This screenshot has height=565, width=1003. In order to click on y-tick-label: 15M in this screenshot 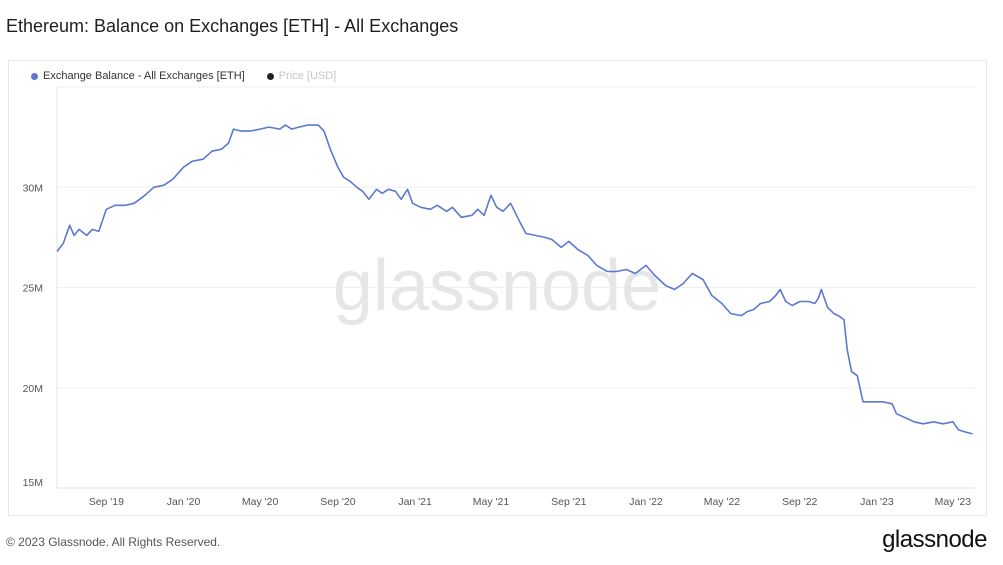, I will do `click(33, 483)`.